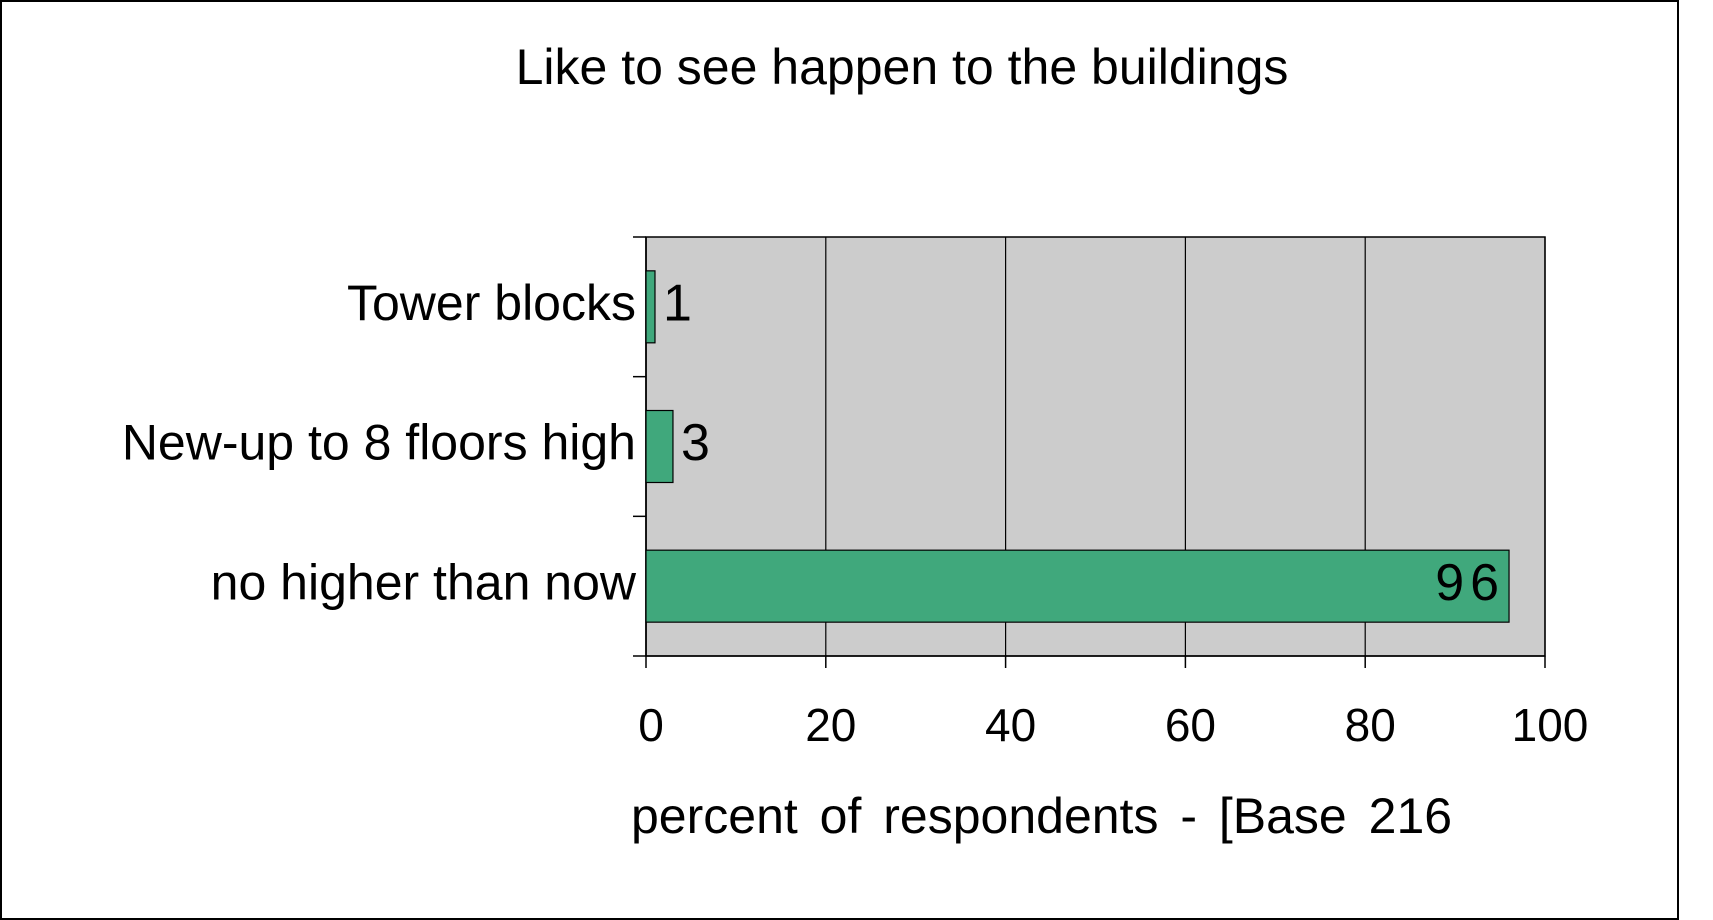 The width and height of the screenshot is (1713, 920). What do you see at coordinates (698, 443) in the screenshot?
I see `value-label: 3` at bounding box center [698, 443].